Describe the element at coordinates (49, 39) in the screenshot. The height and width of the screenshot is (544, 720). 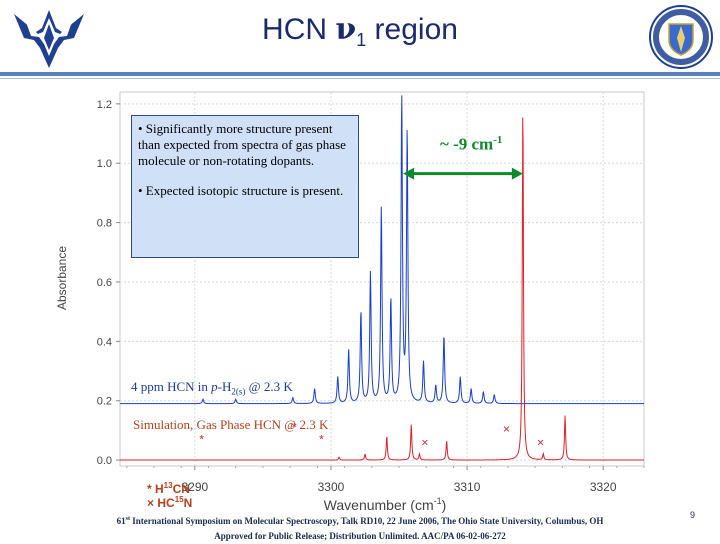
I see `air-force-logo` at that location.